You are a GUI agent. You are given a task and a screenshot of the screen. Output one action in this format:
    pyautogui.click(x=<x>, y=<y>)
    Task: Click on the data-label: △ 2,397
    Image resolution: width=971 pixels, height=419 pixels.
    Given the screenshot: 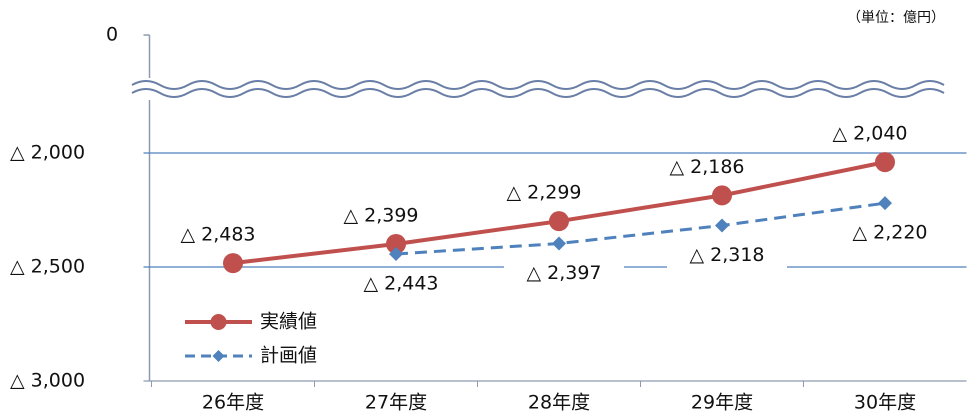 What is the action you would take?
    pyautogui.click(x=563, y=273)
    